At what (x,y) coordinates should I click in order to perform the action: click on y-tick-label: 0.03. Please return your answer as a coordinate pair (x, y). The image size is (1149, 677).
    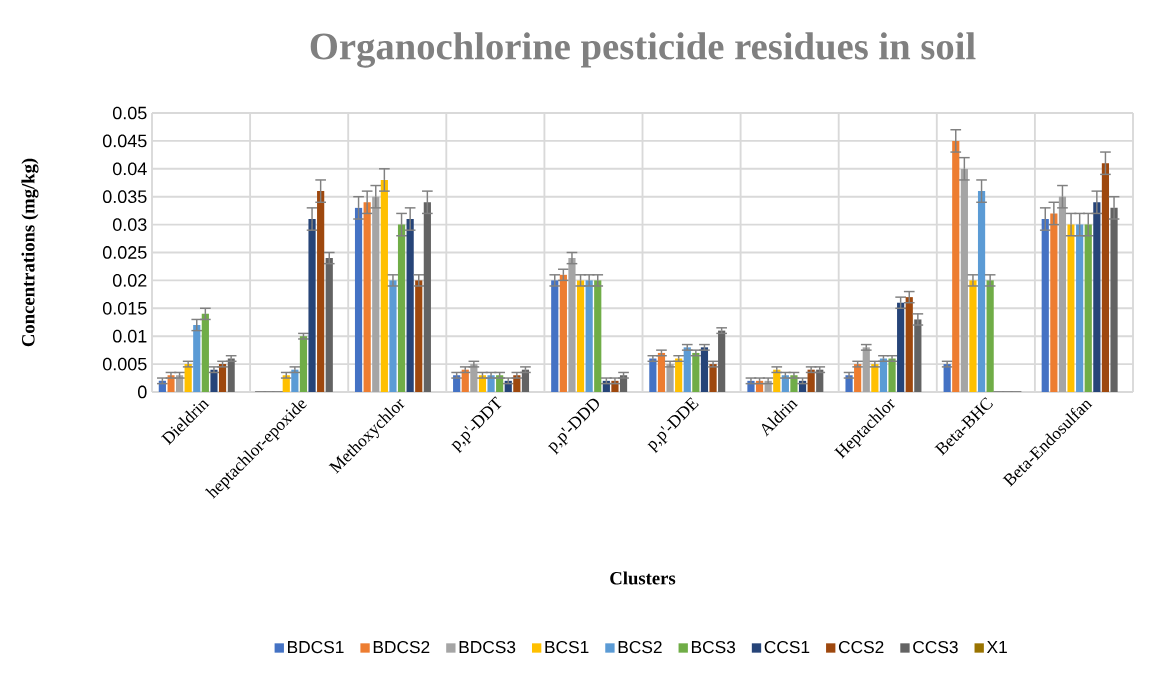
    Looking at the image, I should click on (129, 224).